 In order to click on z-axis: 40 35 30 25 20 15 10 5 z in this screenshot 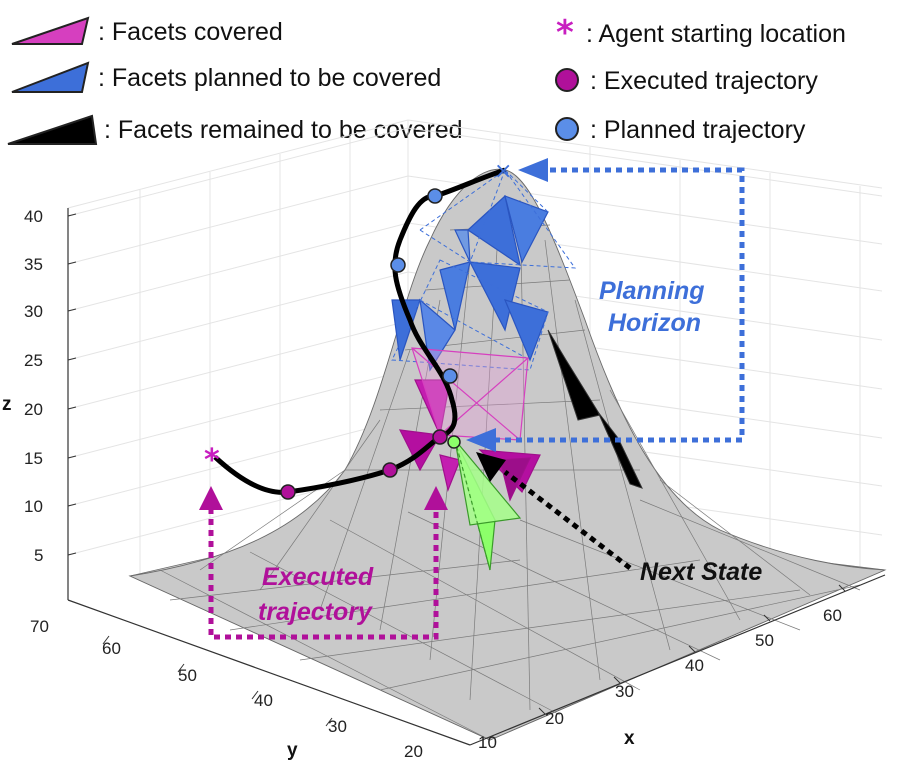, I will do `click(39, 403)`.